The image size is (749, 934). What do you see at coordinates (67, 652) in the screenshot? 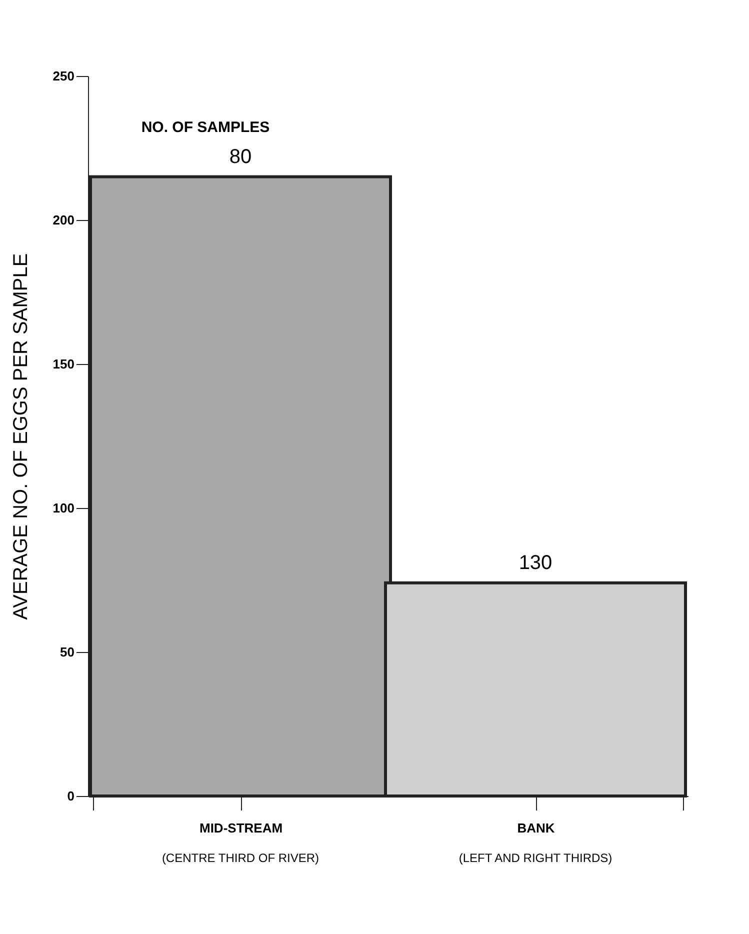
I see `y-tick-label: 50` at bounding box center [67, 652].